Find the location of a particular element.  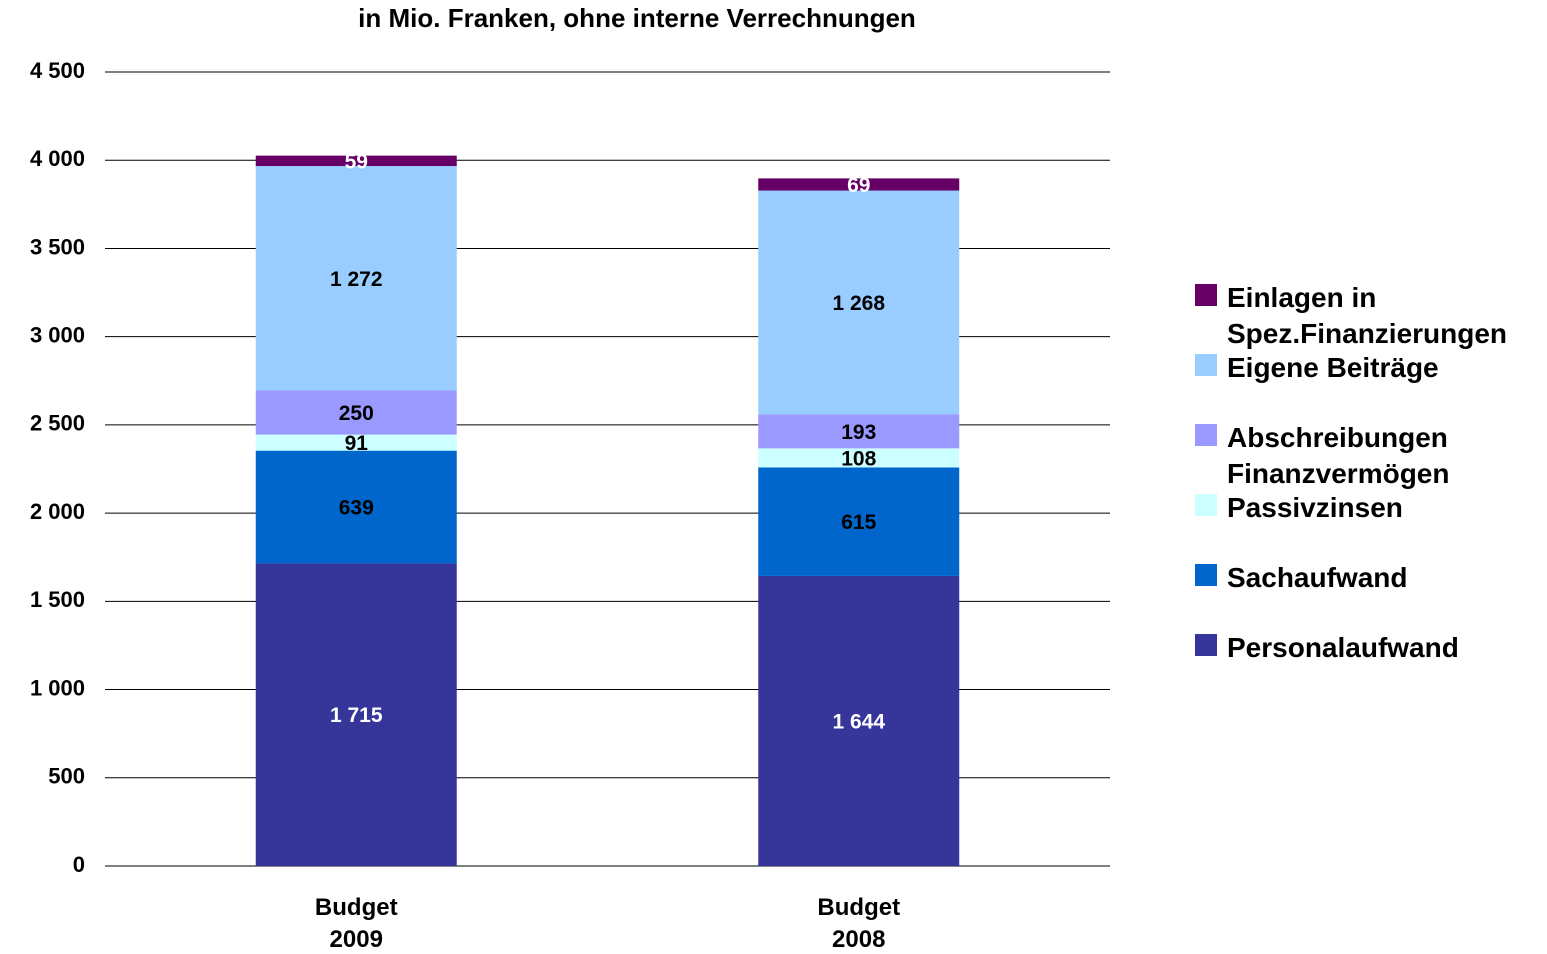

legend-item: Passivzinsen is located at coordinates (1299, 508).